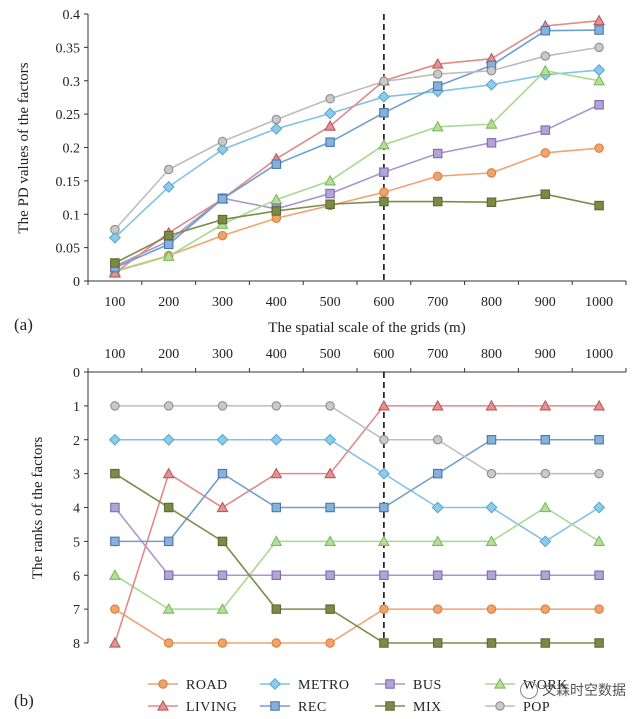 The height and width of the screenshot is (719, 640). What do you see at coordinates (38, 508) in the screenshot?
I see `y-axis-label: The ranks of the factors` at bounding box center [38, 508].